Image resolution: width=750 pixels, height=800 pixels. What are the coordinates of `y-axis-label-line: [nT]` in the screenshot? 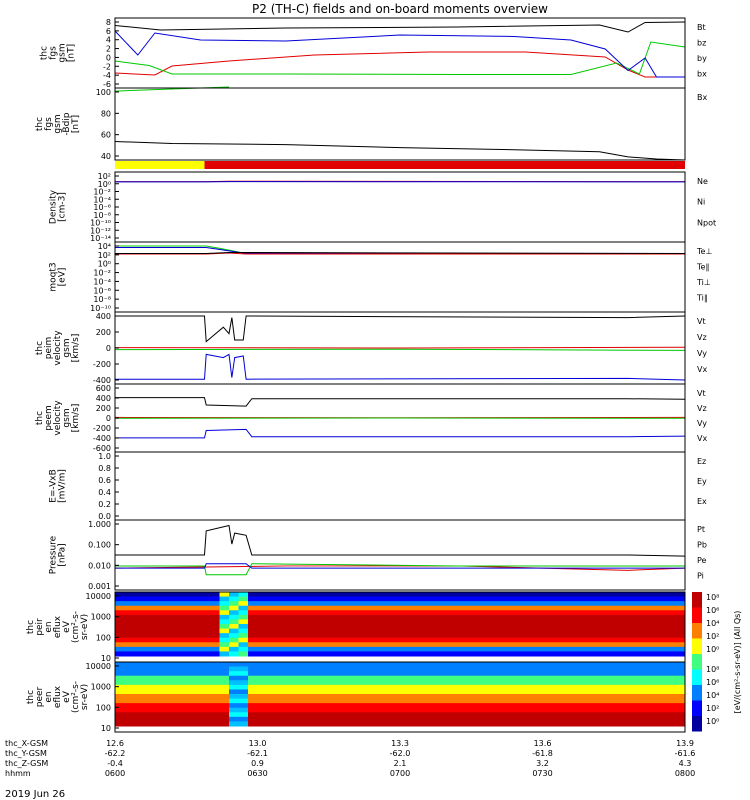 It's located at (76, 124).